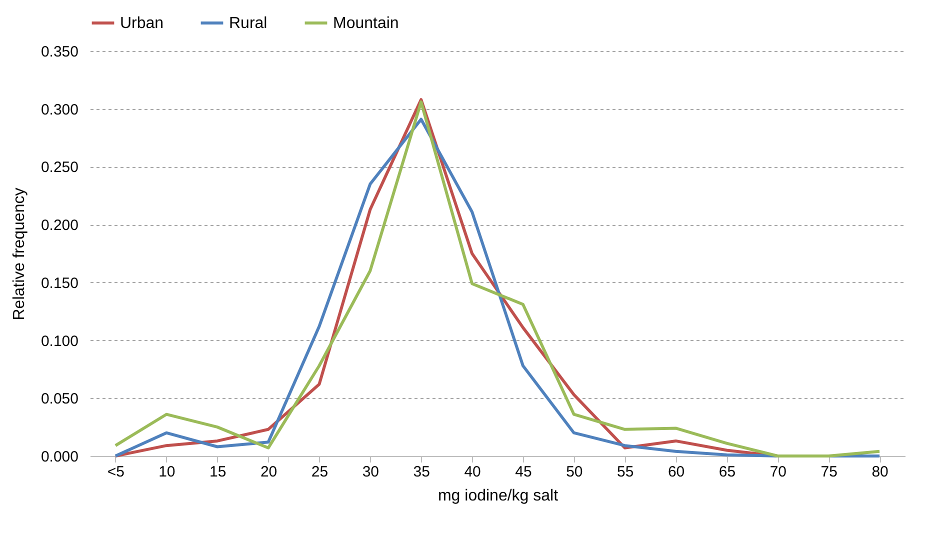 The image size is (935, 551). Describe the element at coordinates (574, 472) in the screenshot. I see `x-tick-label: 50` at that location.